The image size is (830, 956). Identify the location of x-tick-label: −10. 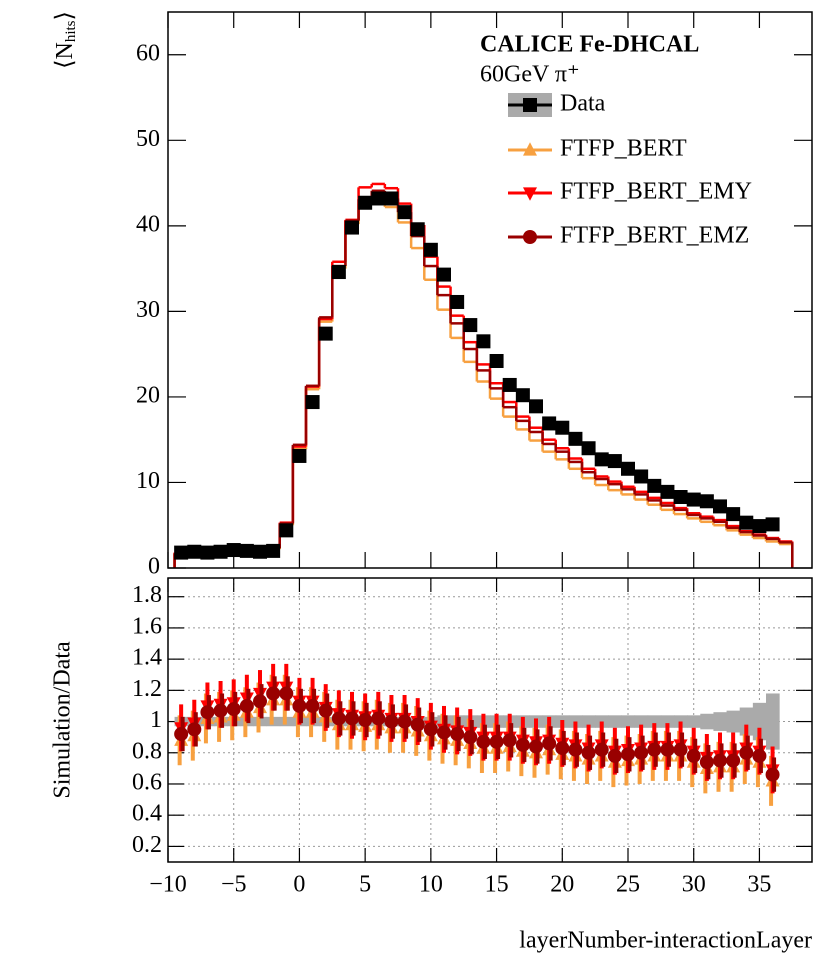
(168, 885).